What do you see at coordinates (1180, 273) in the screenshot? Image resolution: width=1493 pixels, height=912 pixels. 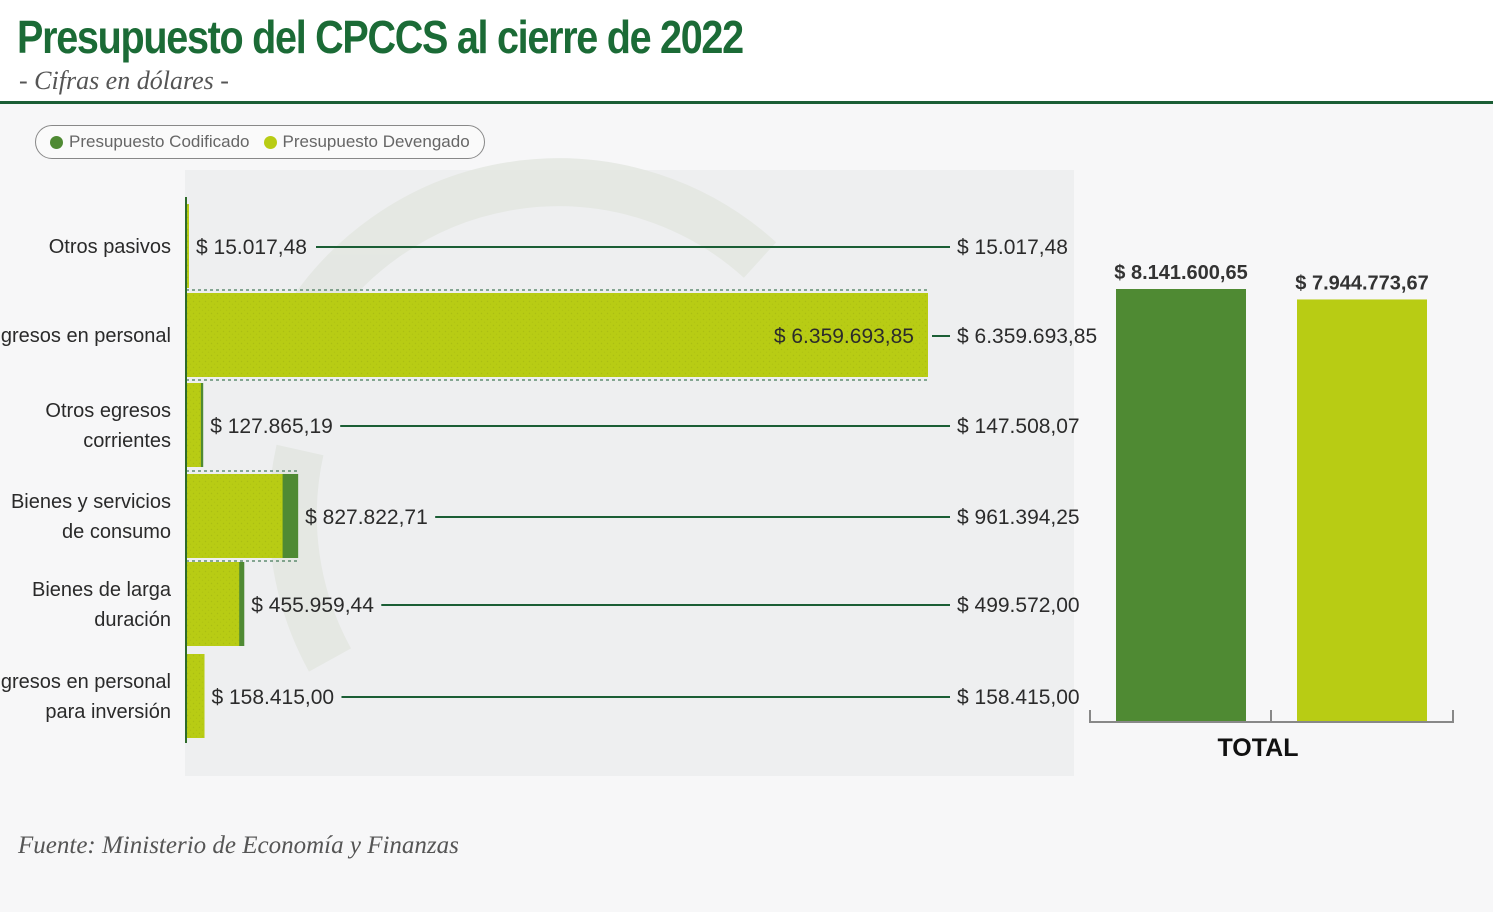 I see `total-label-codificado: $ 8.141.600,65` at bounding box center [1180, 273].